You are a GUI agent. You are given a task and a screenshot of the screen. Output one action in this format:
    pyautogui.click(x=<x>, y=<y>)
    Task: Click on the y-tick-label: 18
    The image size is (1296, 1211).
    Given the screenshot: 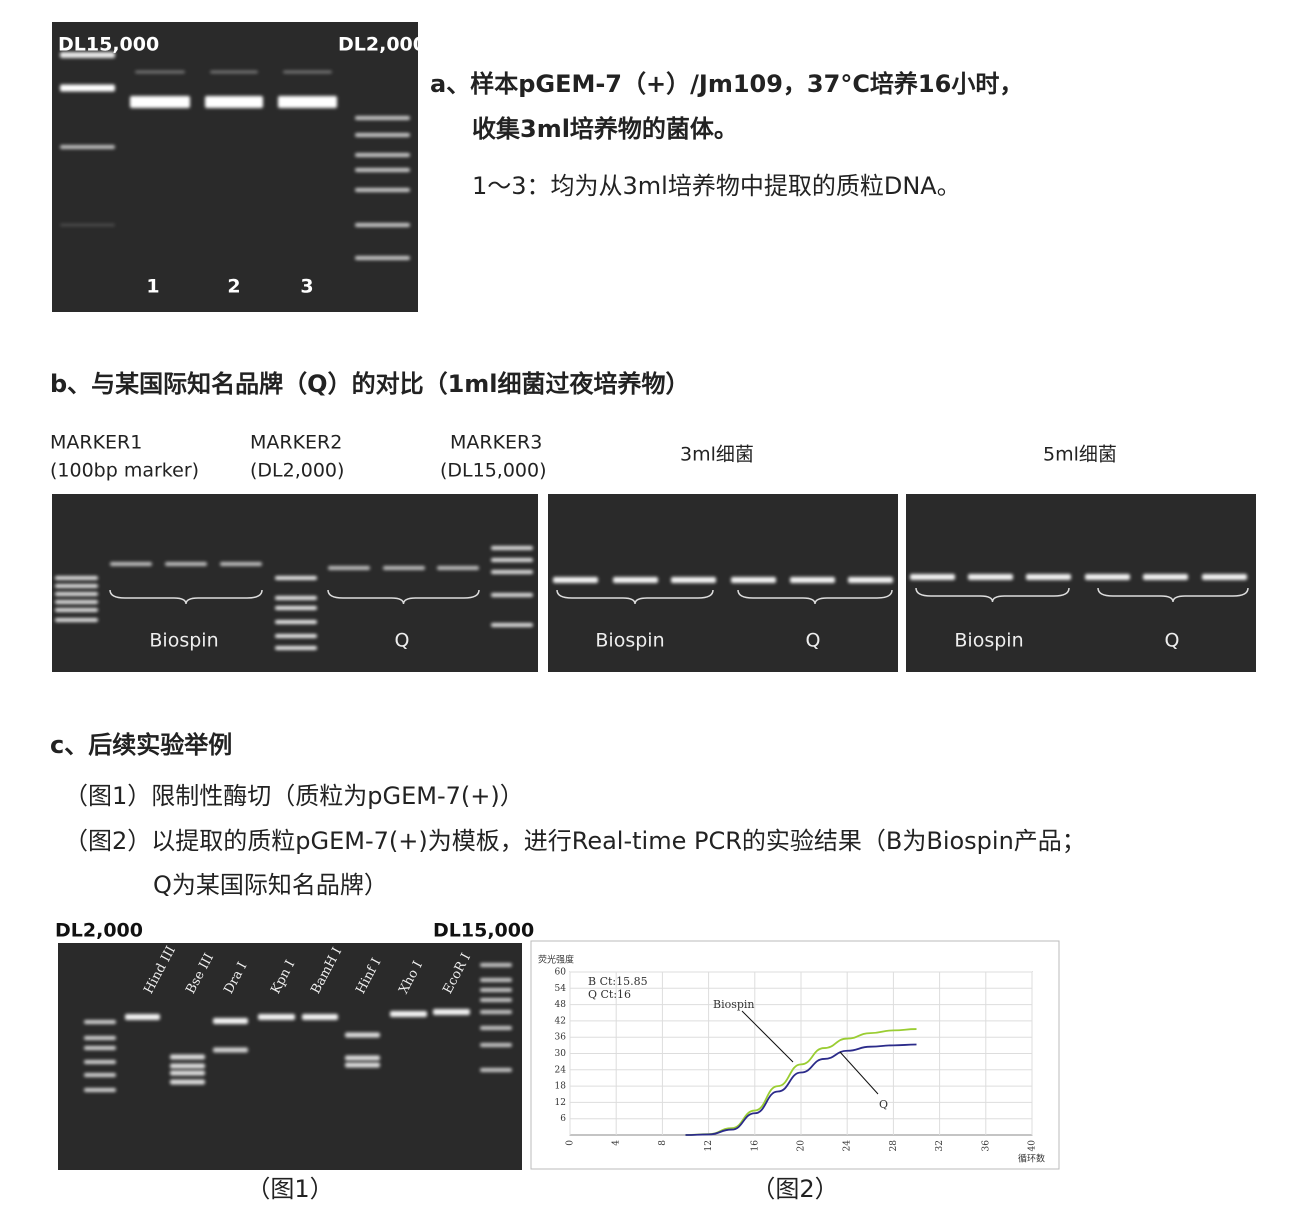 What is the action you would take?
    pyautogui.click(x=561, y=1087)
    